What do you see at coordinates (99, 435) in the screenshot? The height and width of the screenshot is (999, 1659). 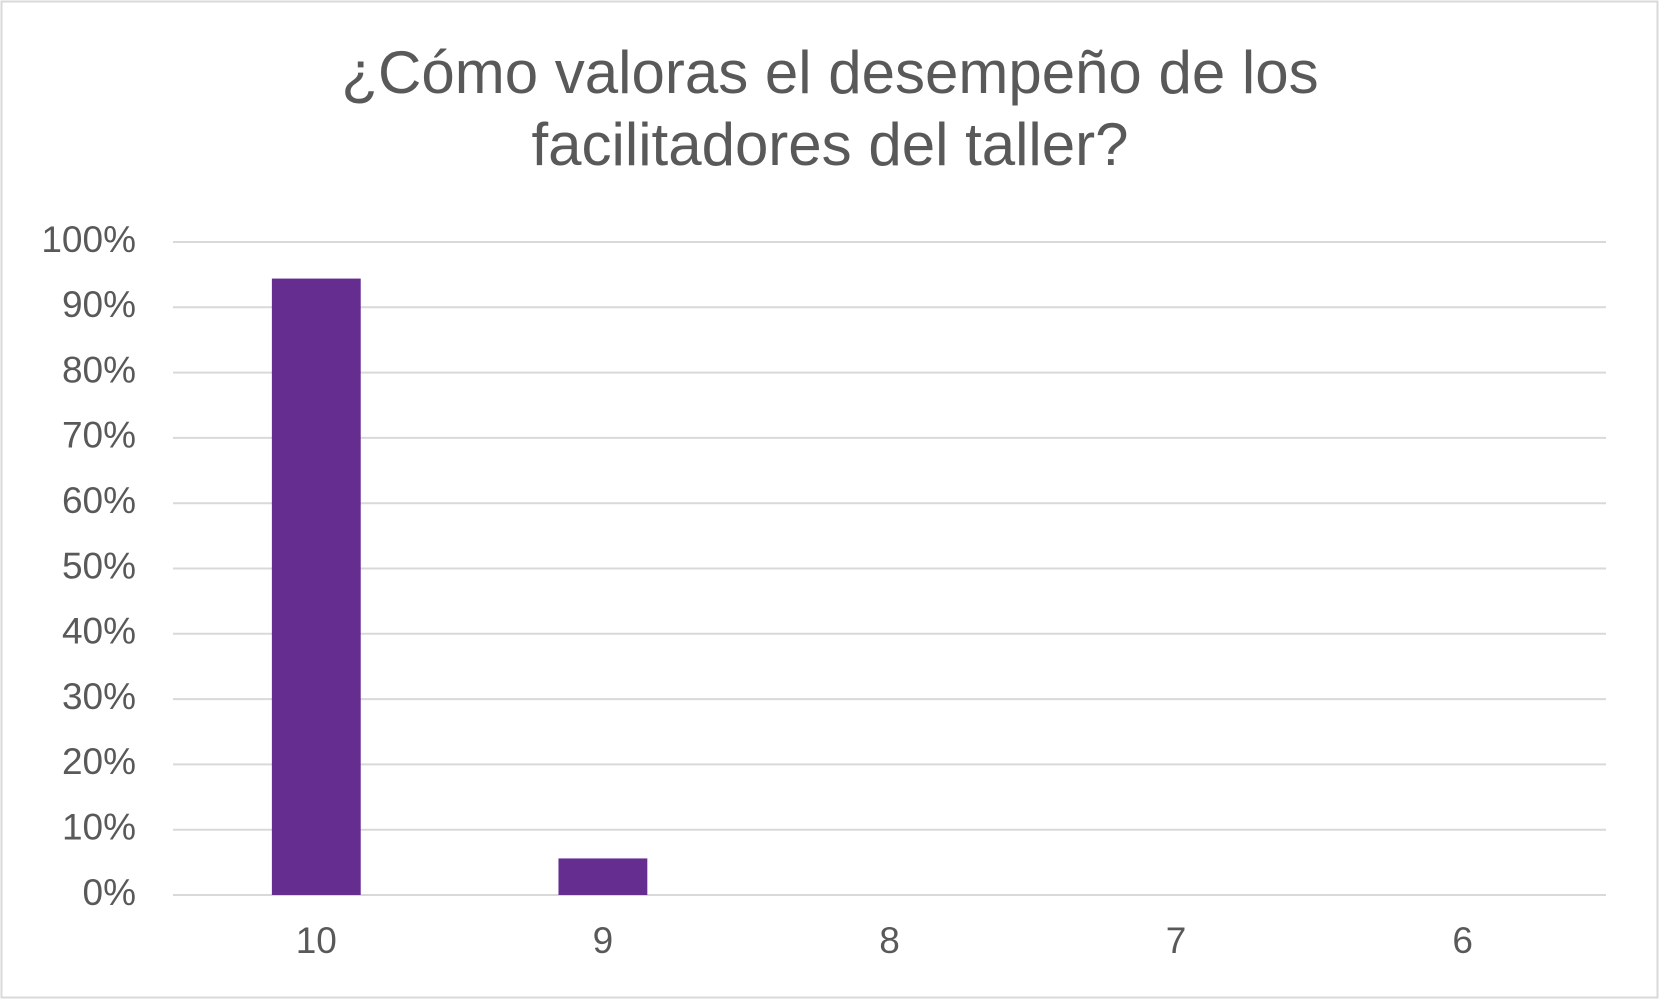 I see `y-tick-label: 70%` at bounding box center [99, 435].